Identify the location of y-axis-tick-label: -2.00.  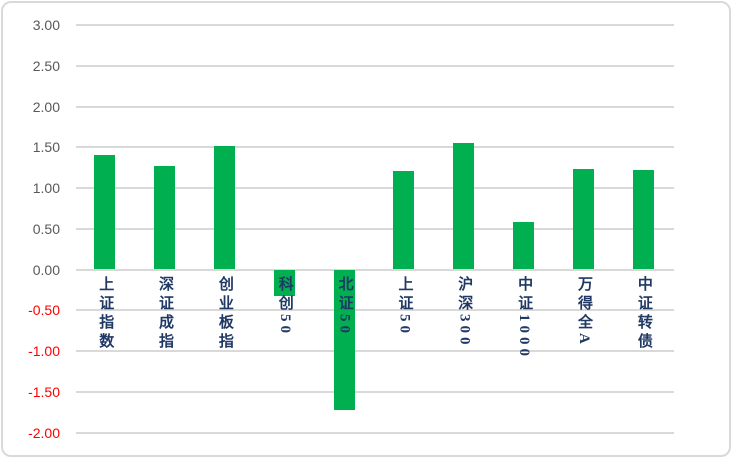
(44, 432).